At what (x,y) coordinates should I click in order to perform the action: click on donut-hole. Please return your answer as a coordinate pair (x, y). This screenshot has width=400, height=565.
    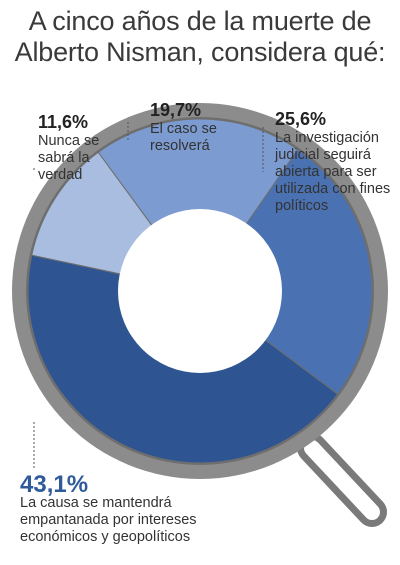
    Looking at the image, I should click on (200, 291).